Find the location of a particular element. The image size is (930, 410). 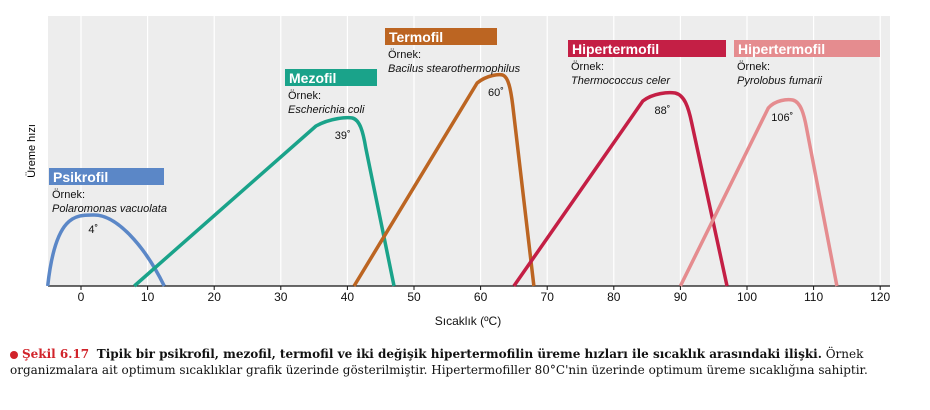

peak-temperature-label: 39˚ is located at coordinates (343, 136).